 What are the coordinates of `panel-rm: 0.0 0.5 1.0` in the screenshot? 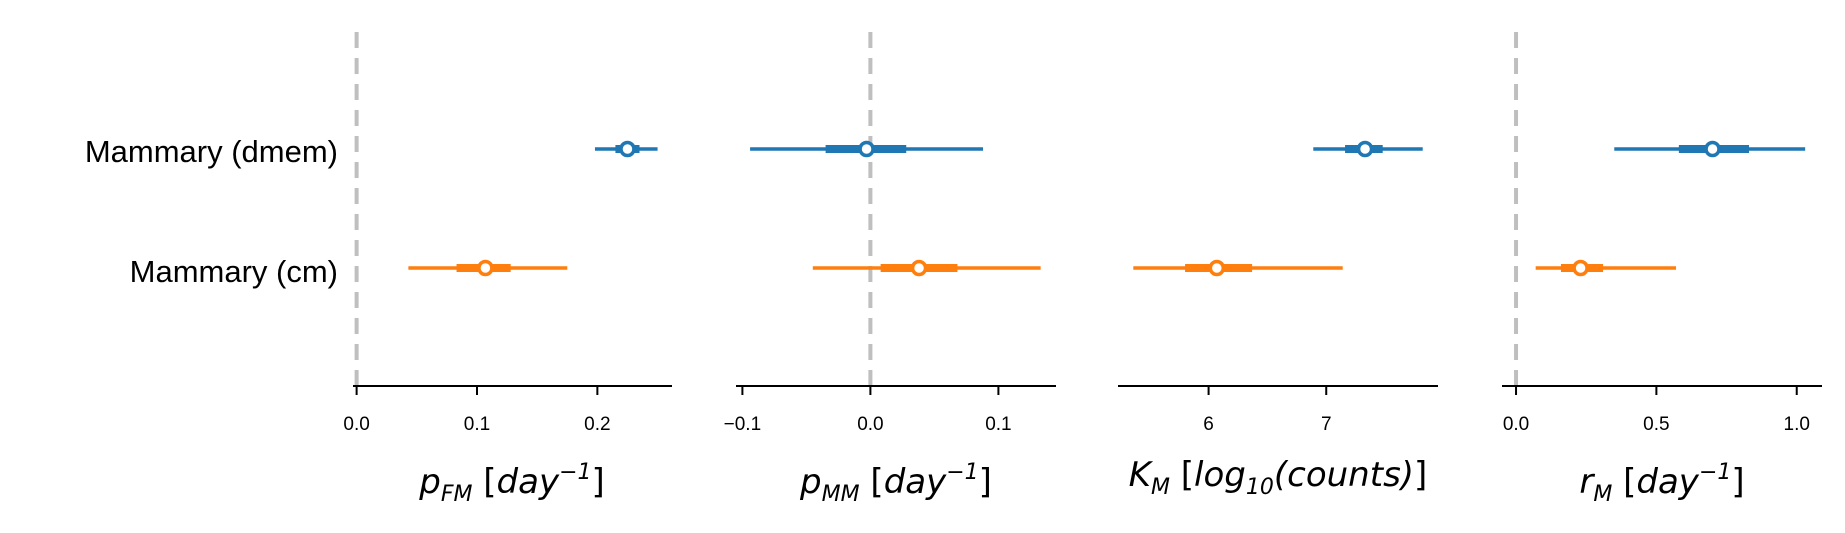 It's located at (1662, 233).